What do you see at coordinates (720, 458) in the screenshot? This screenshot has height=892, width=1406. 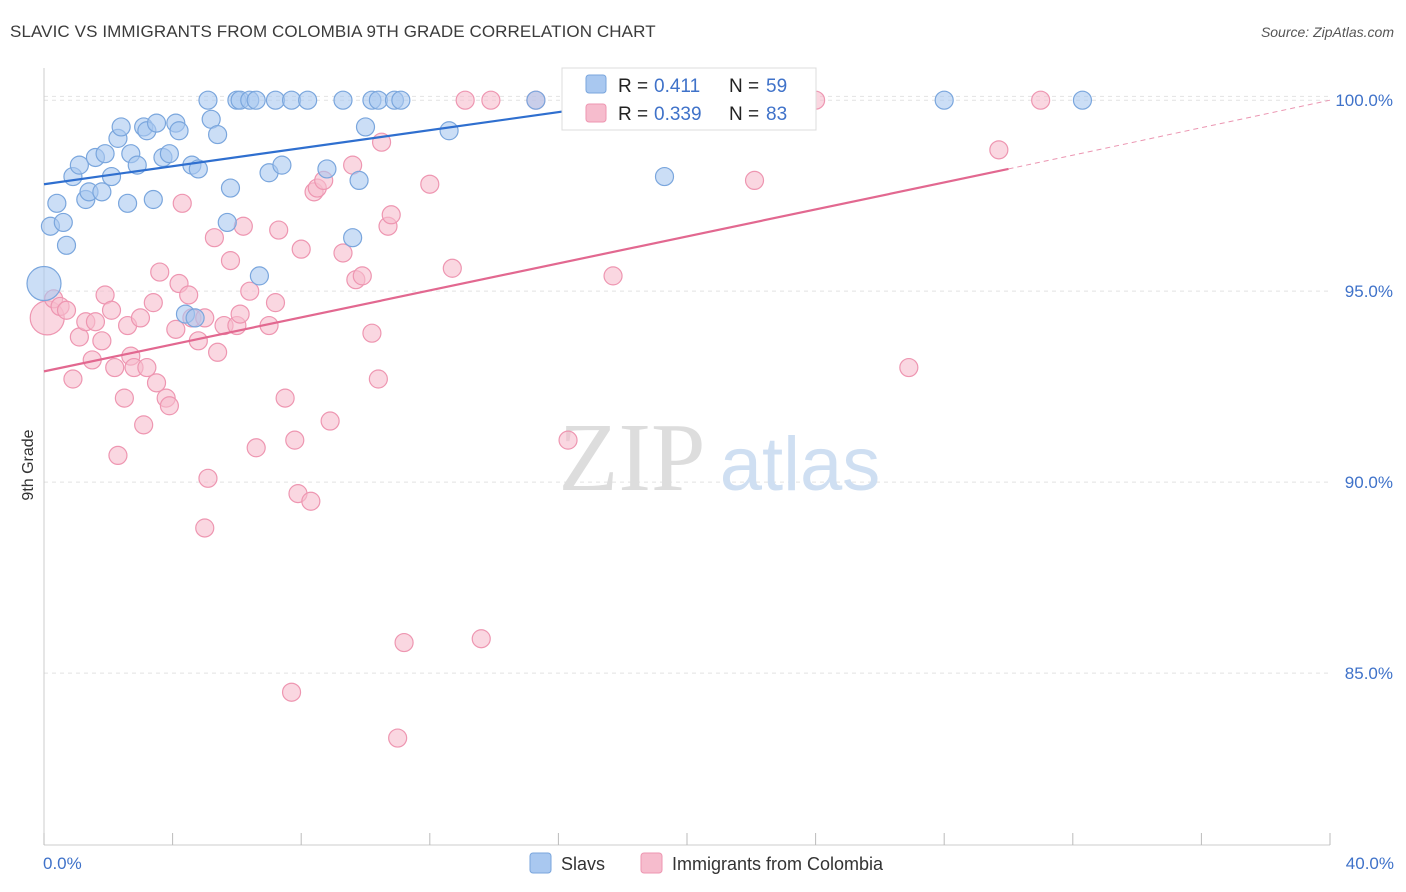 I see `watermark: ZIP atlas` at bounding box center [720, 458].